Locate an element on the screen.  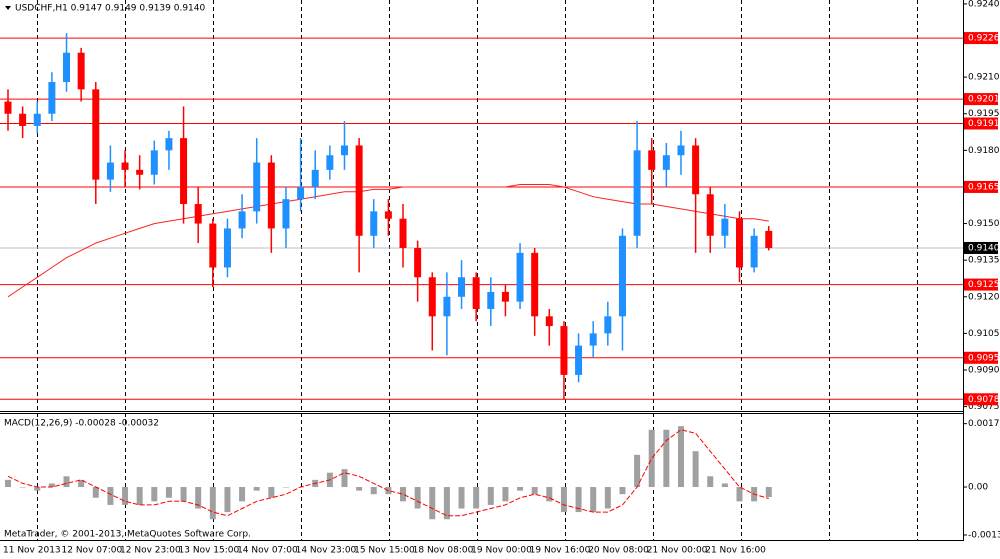
last-price-box is located at coordinates (981, 247).